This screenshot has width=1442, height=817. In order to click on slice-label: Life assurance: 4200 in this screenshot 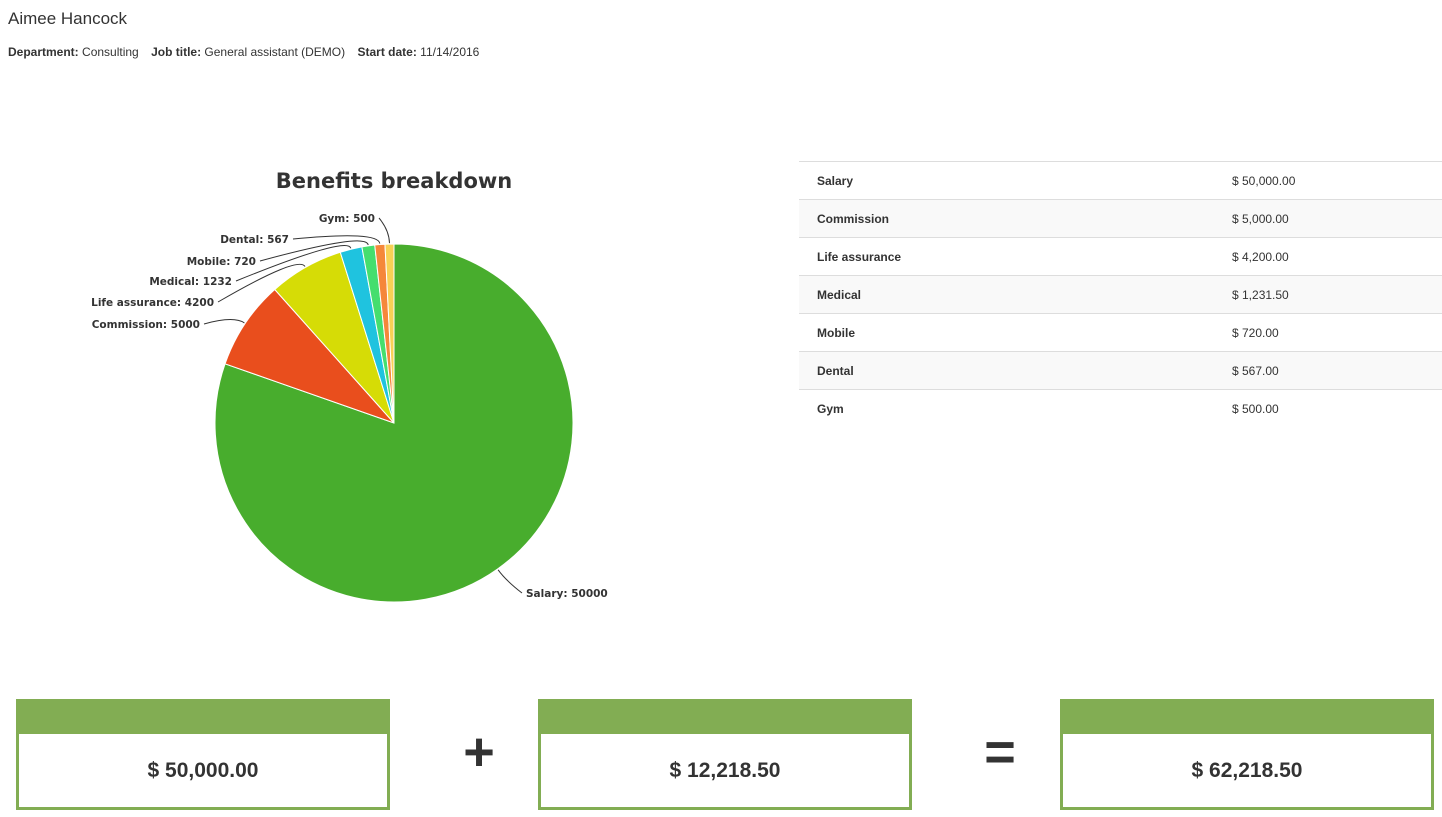, I will do `click(152, 303)`.